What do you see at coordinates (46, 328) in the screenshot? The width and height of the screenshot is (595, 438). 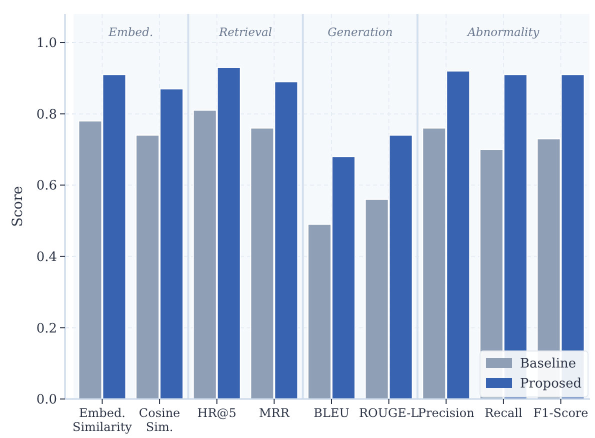 I see `y-tick-label: 0.2` at bounding box center [46, 328].